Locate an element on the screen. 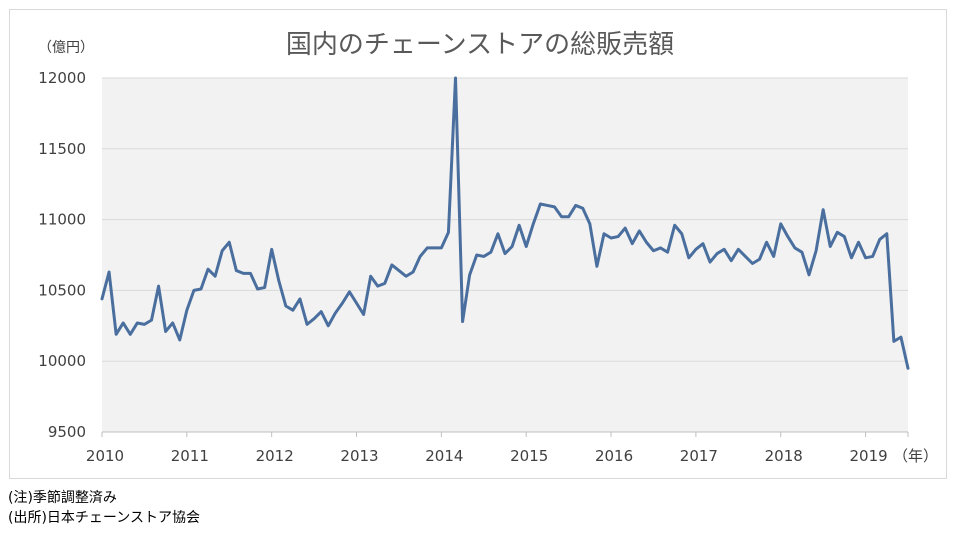 Image resolution: width=960 pixels, height=535 pixels. note-seasonal-adjustment: (注)季節調整済み is located at coordinates (62, 498).